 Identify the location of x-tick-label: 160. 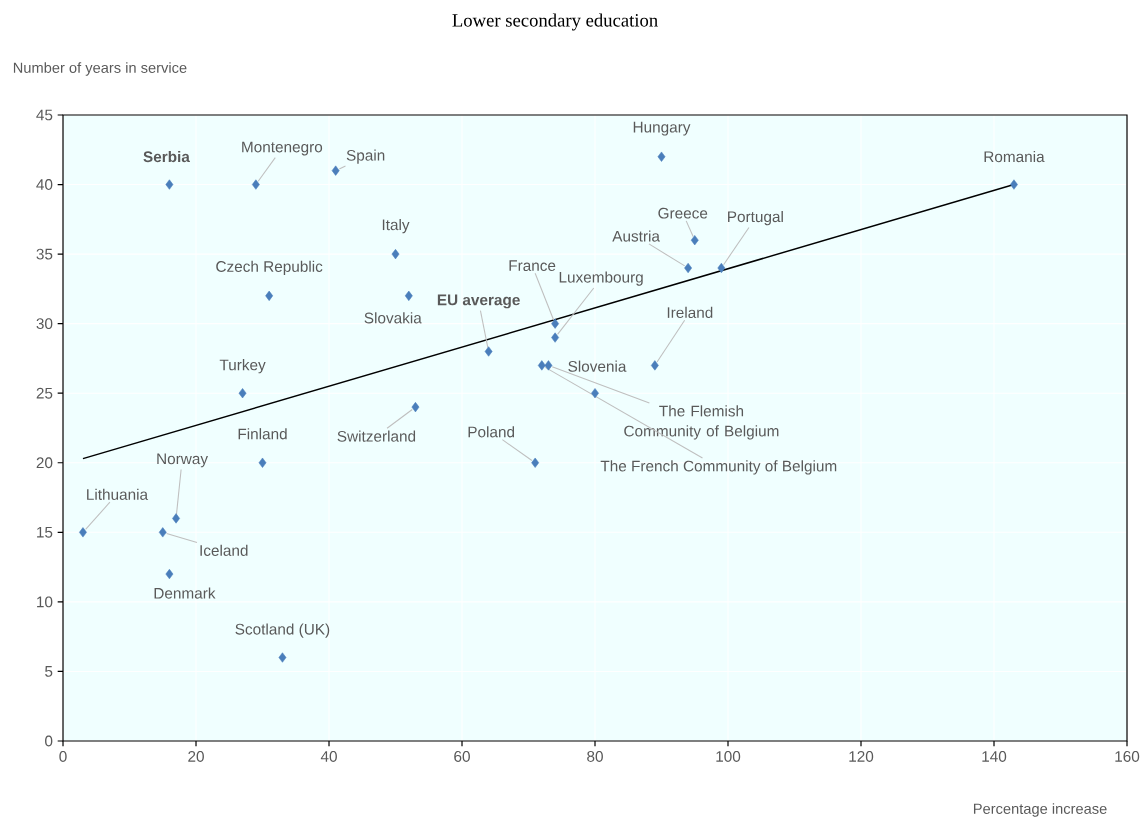
(1127, 756).